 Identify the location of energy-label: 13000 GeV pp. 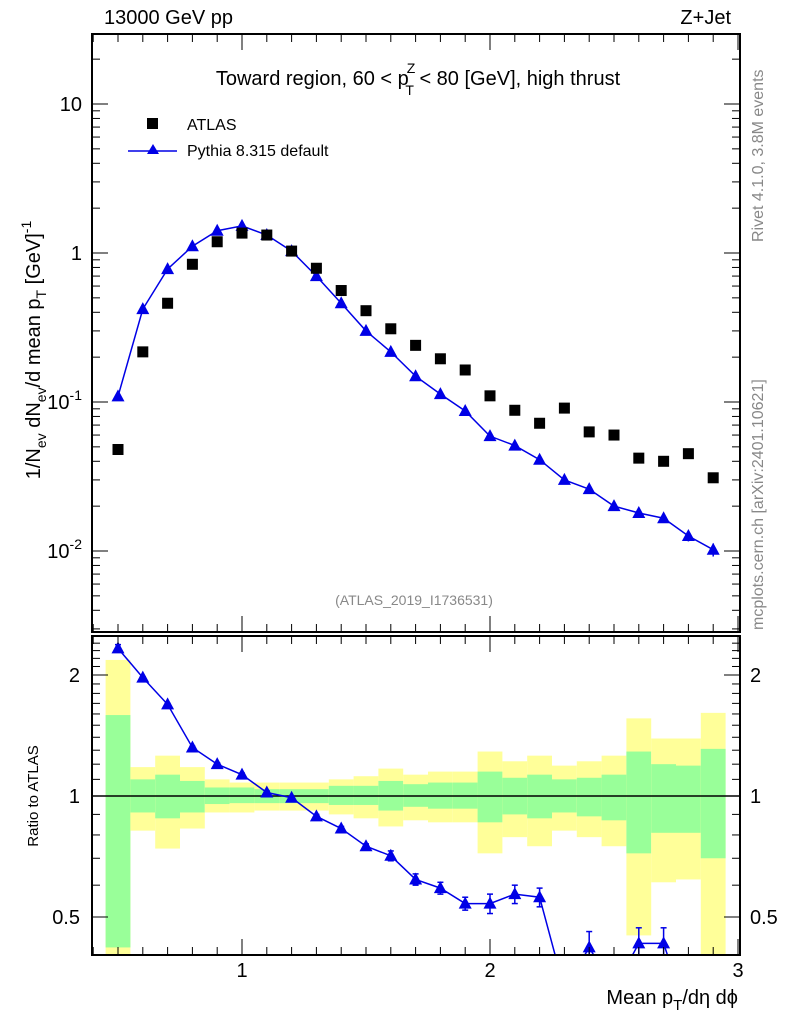
(168, 18).